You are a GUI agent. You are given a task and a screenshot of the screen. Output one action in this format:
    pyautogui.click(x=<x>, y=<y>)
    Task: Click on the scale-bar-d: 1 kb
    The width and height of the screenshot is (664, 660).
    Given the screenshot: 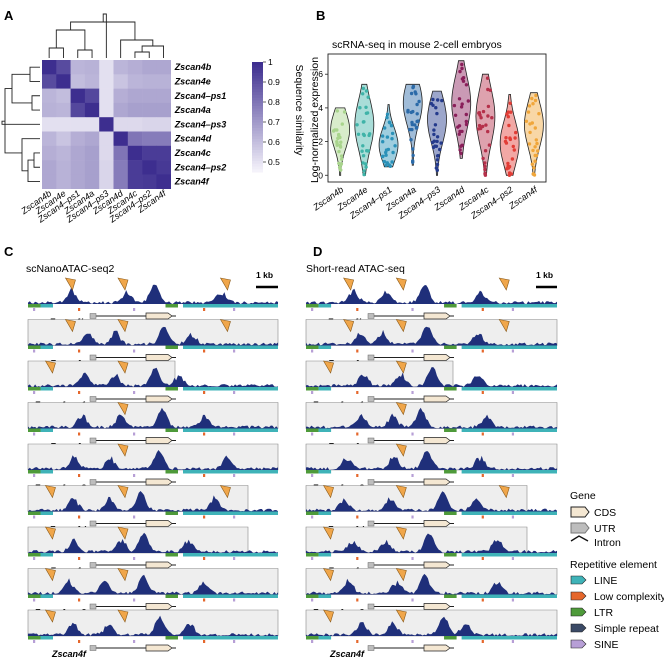 What is the action you would take?
    pyautogui.click(x=546, y=279)
    